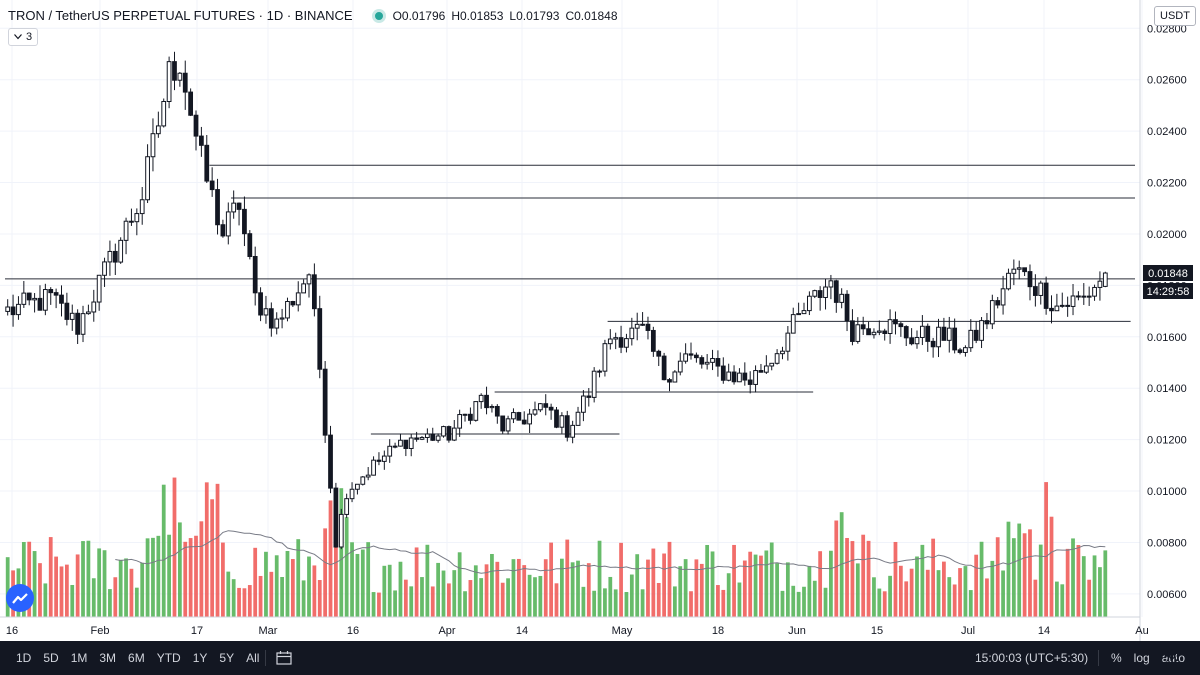  Describe the element at coordinates (577, 631) in the screenshot. I see `time-axis: 16 Feb 17 Mar 16 Apr 14 May 18 Jun 15 Jul 14 Au` at that location.